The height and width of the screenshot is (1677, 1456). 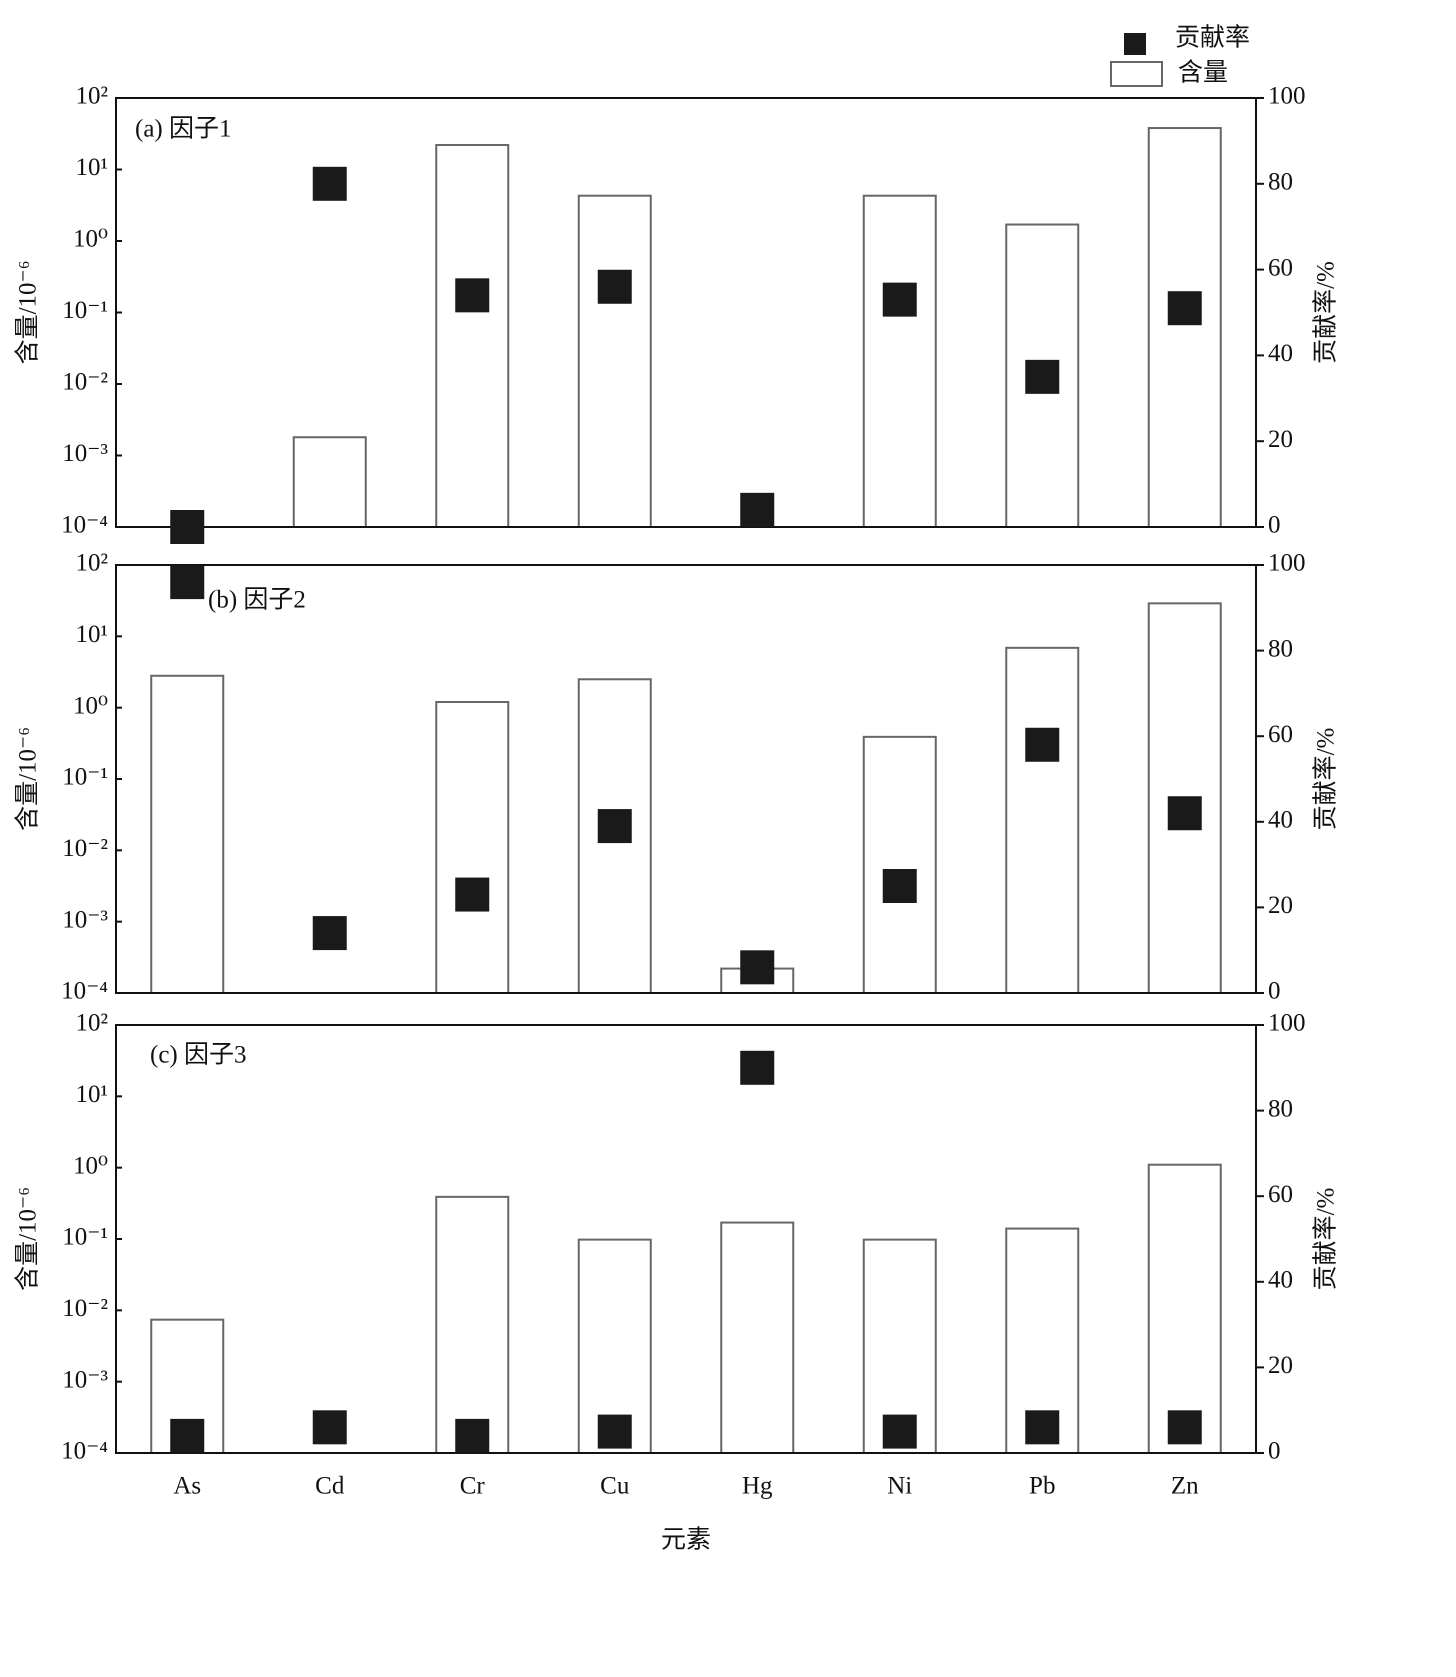 I want to click on legend-label: 含量, so click(x=1203, y=73).